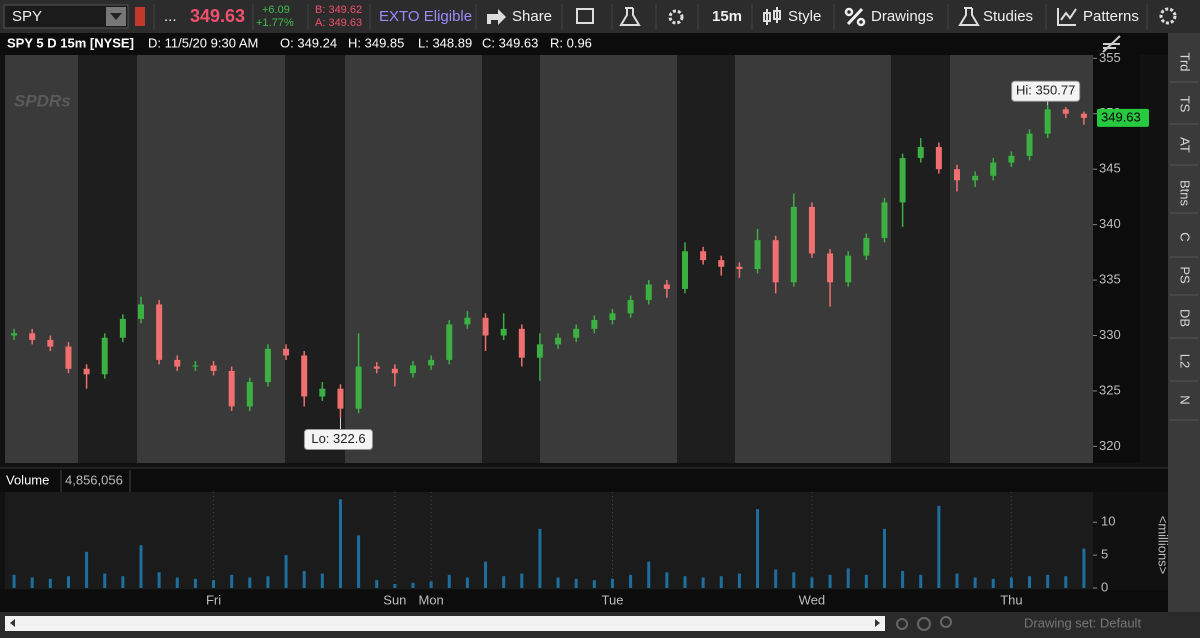 The image size is (1200, 638). Describe the element at coordinates (27, 16) in the screenshot. I see `symbol: SPY` at that location.